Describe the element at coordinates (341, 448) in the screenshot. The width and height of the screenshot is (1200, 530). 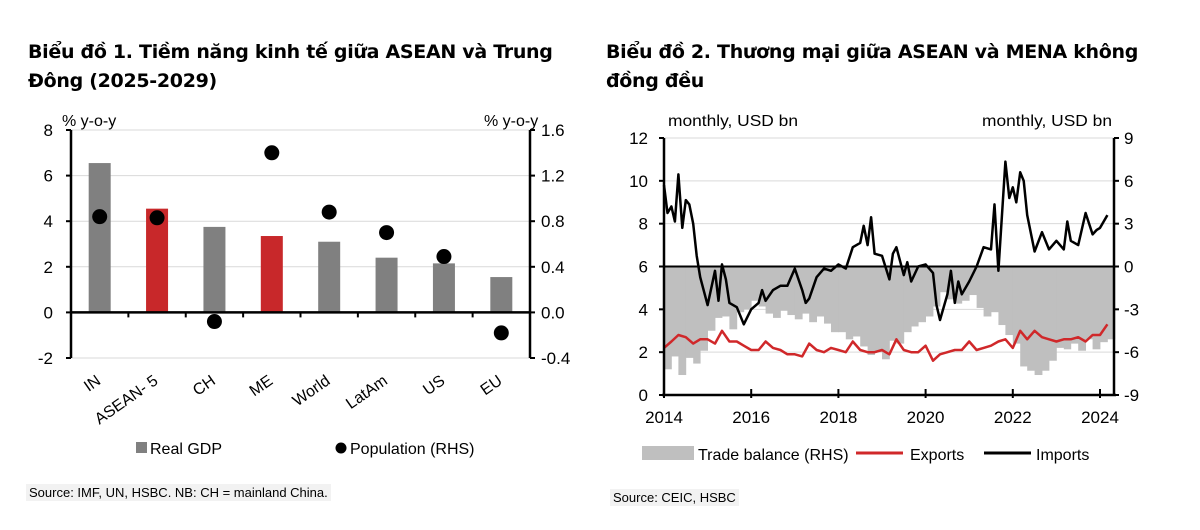
I see `legend-swatch-population` at that location.